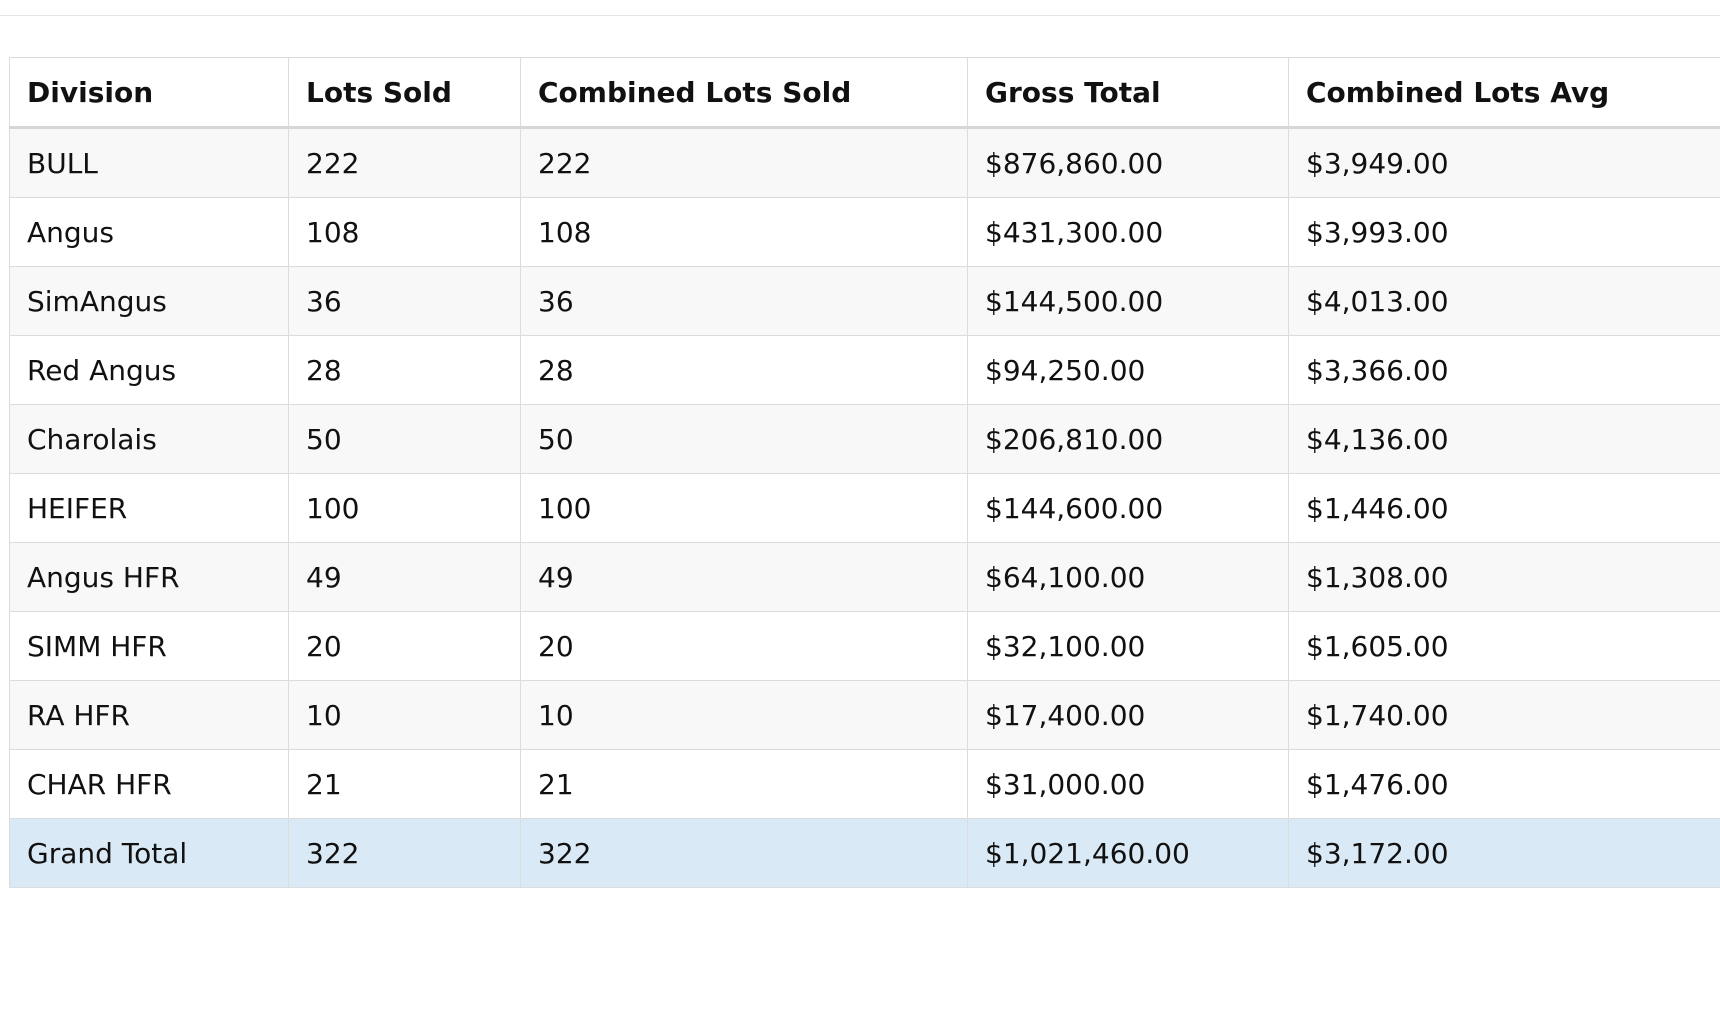 The image size is (1720, 1034). I want to click on table-row: SIMM HFR 20 20 $32,100.00 $1,605.00, so click(864, 646).